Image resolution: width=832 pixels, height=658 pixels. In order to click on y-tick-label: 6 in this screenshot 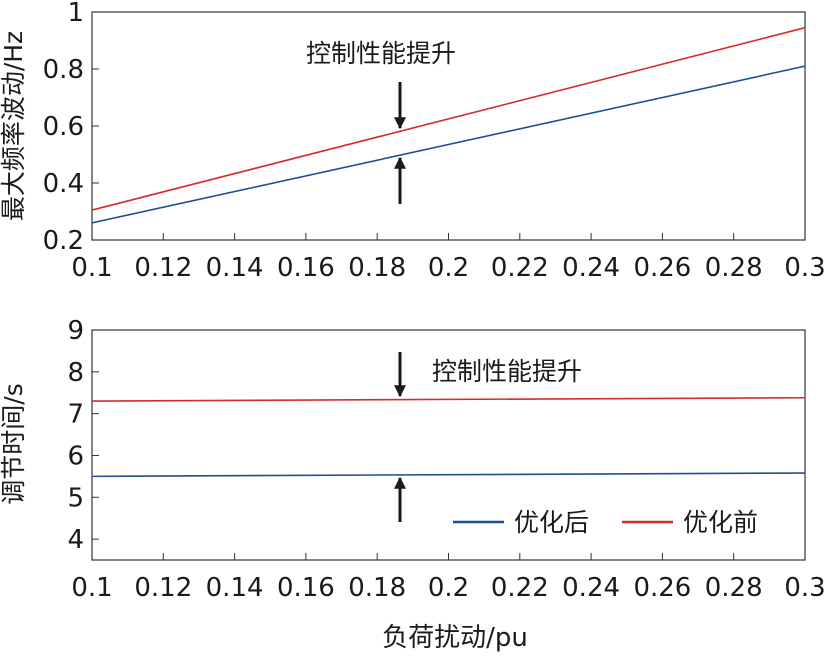, I will do `click(75, 456)`.